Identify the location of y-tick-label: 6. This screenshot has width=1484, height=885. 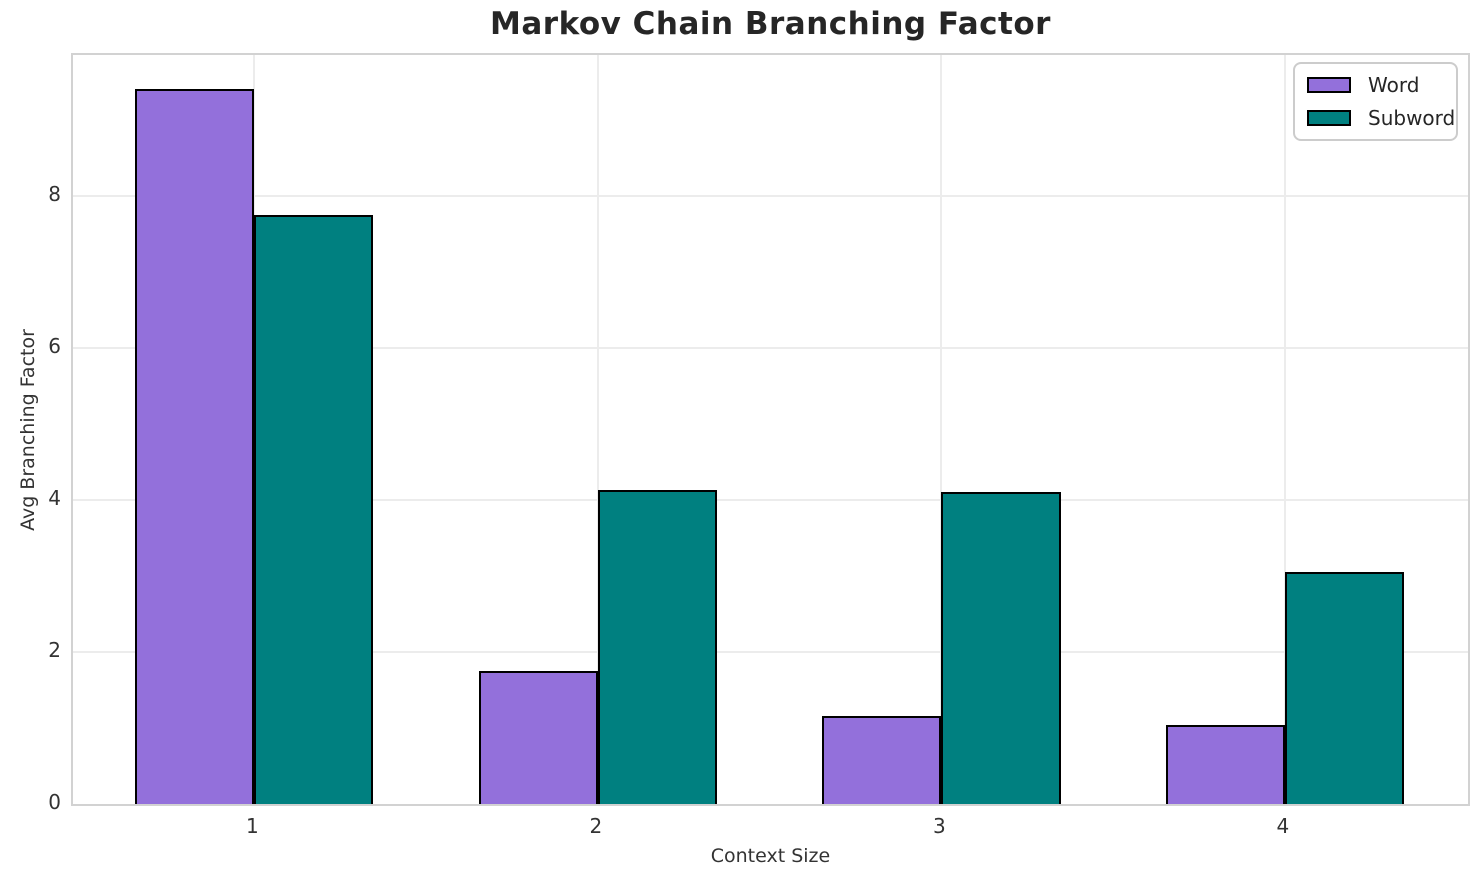
(54, 346).